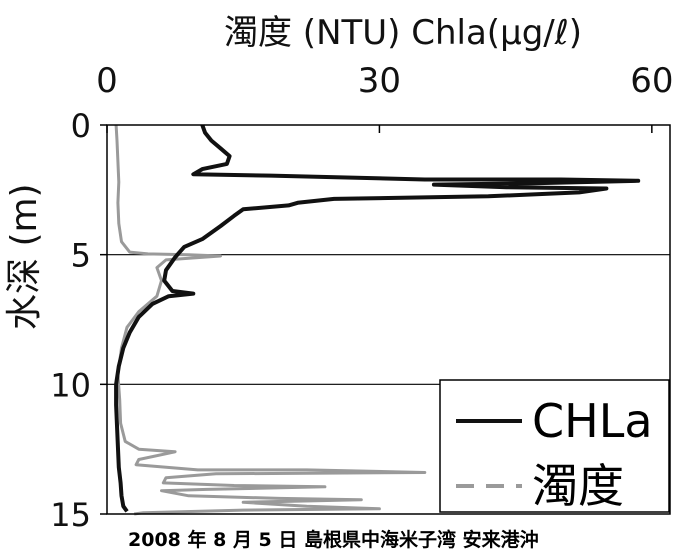  Describe the element at coordinates (107, 81) in the screenshot. I see `x-tick-label-0: 0` at that location.